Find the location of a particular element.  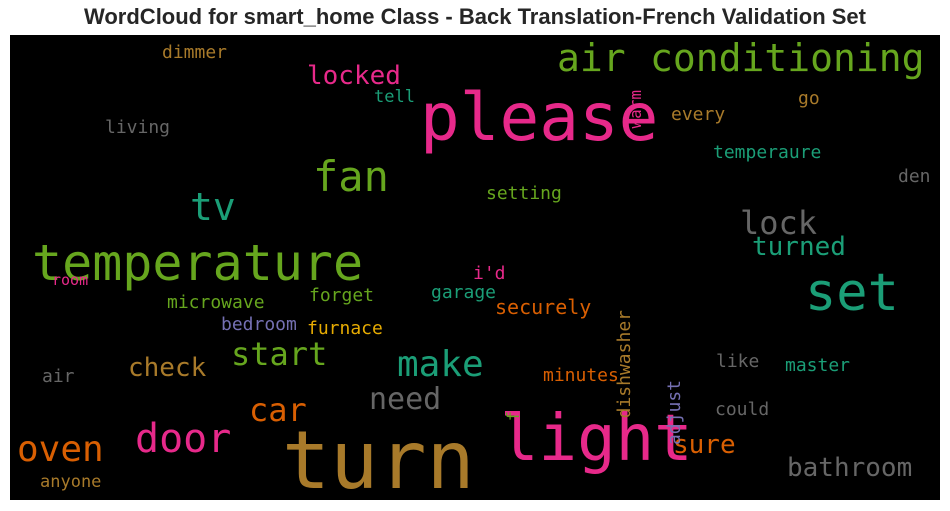

word-room-42: room is located at coordinates (70, 280).